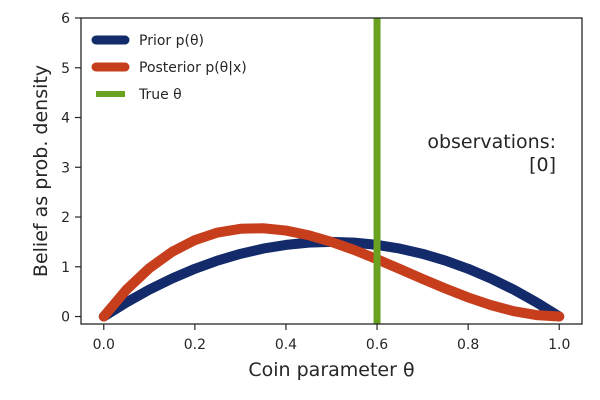 The image size is (600, 400). What do you see at coordinates (195, 345) in the screenshot?
I see `x-tick-label: 0.2` at bounding box center [195, 345].